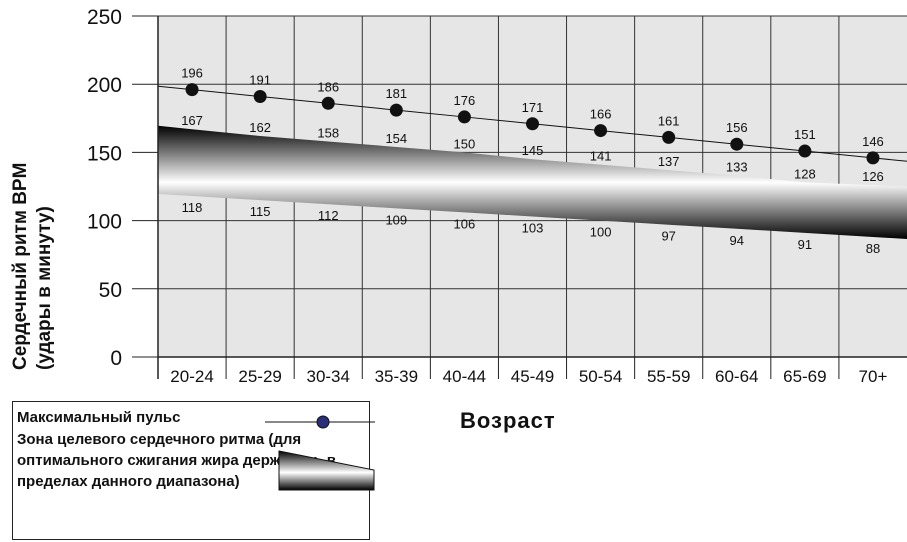 This screenshot has height=542, width=907. I want to click on y-axis-title-line-2: (удары в минуту), so click(44, 288).